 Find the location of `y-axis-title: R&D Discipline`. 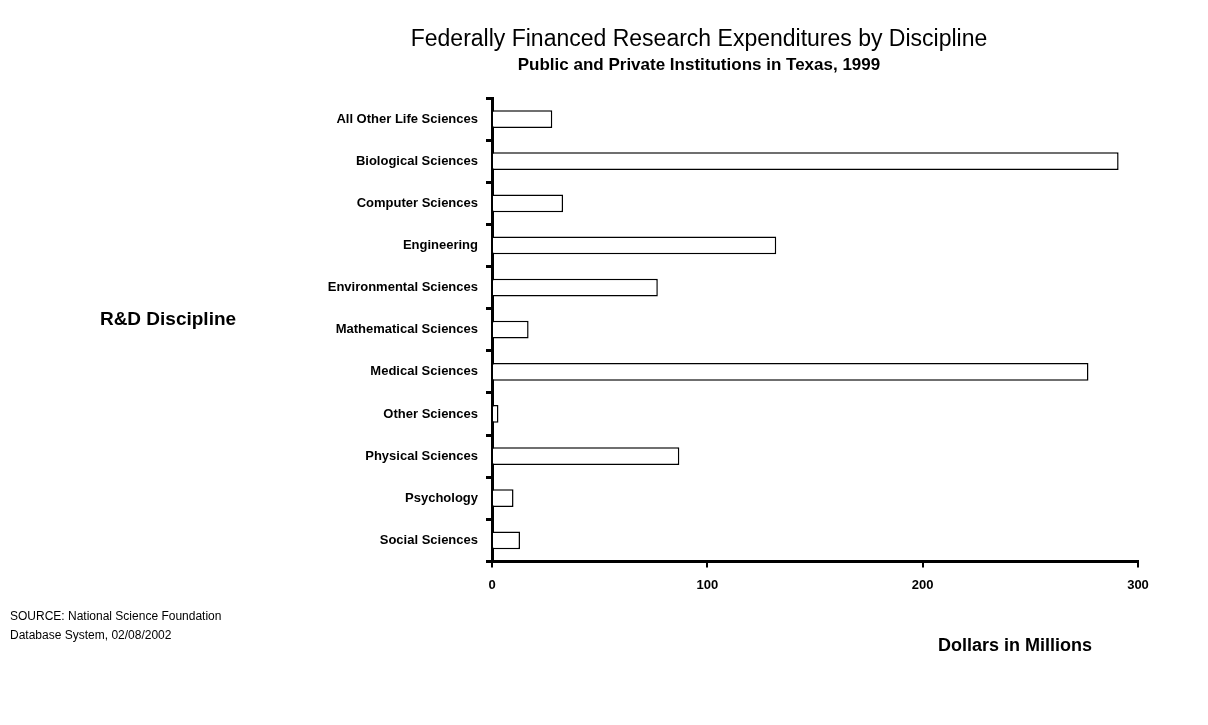

y-axis-title: R&D Discipline is located at coordinates (168, 318).